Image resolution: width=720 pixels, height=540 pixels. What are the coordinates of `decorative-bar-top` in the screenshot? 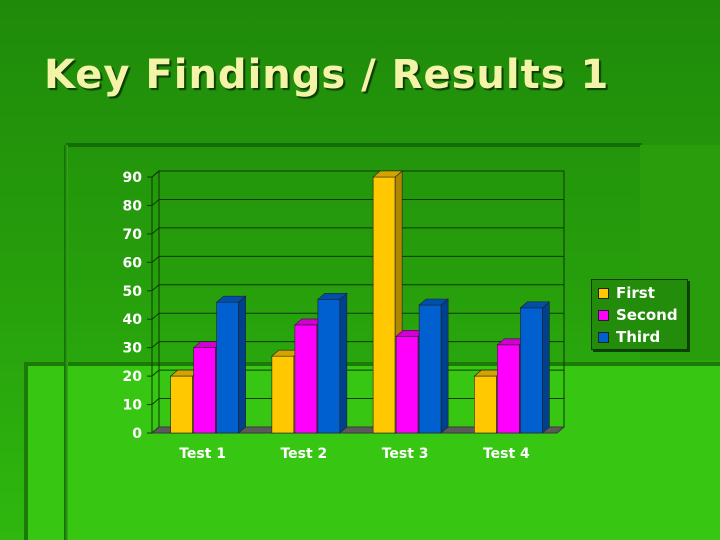 It's located at (354, 145).